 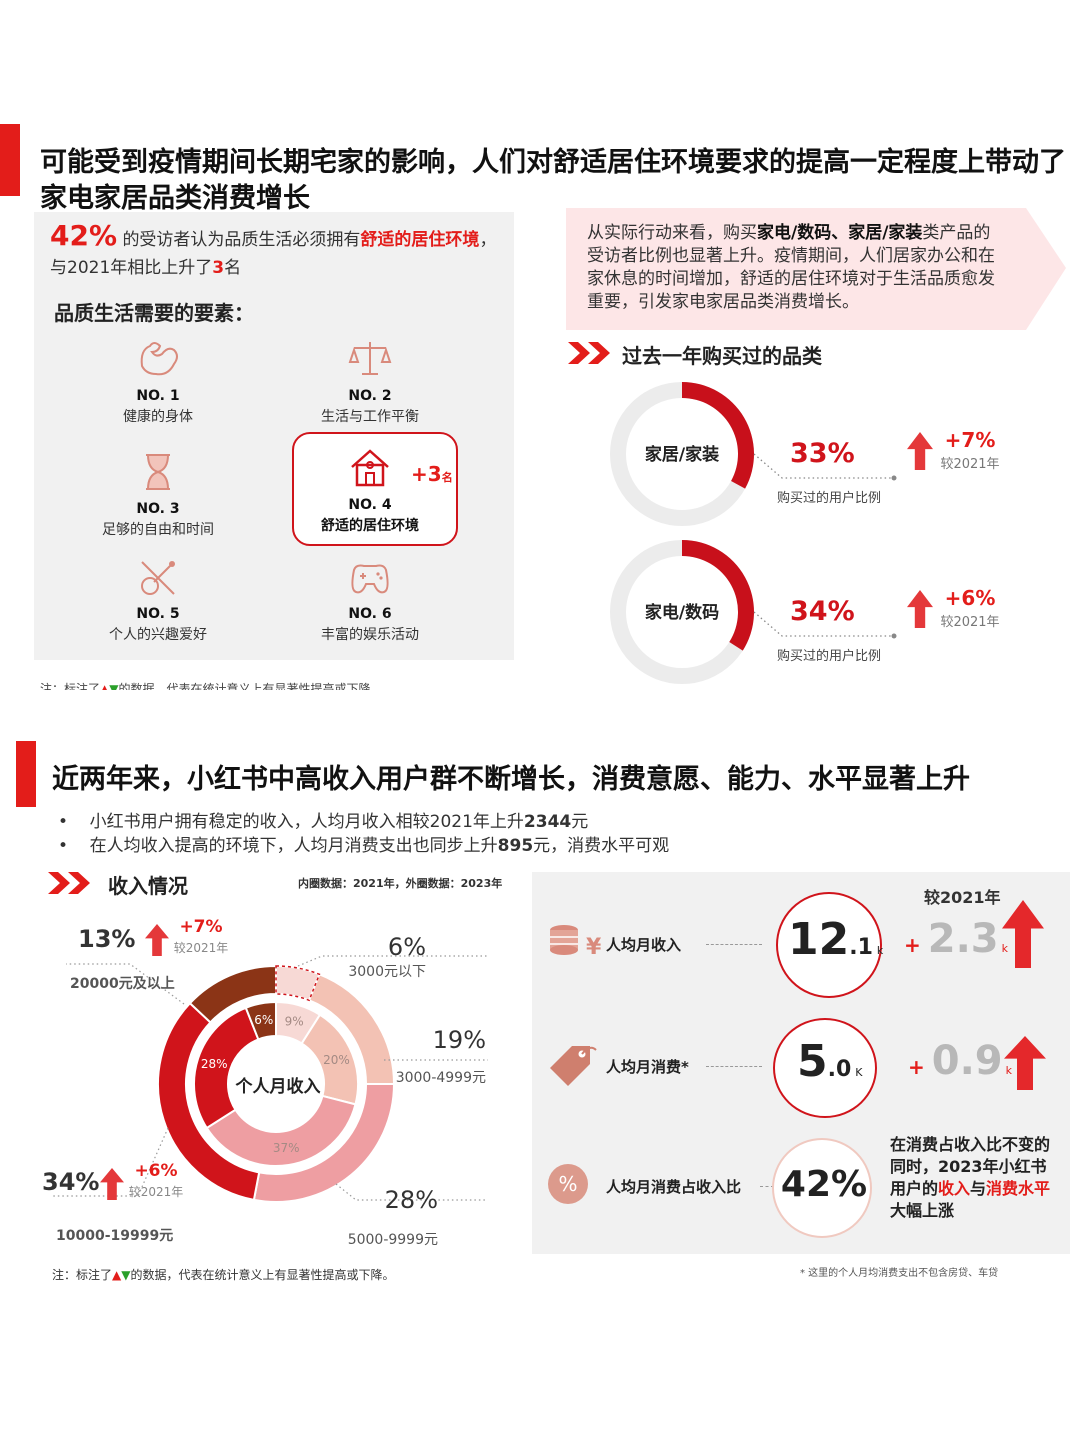 What do you see at coordinates (387, 972) in the screenshot?
I see `outer-category-label: 3000元以下` at bounding box center [387, 972].